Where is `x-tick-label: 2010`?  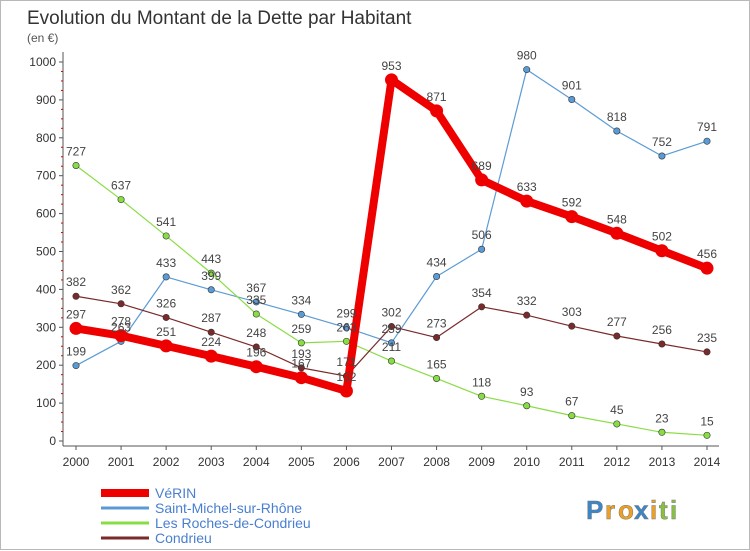
x-tick-label: 2010 is located at coordinates (526, 462).